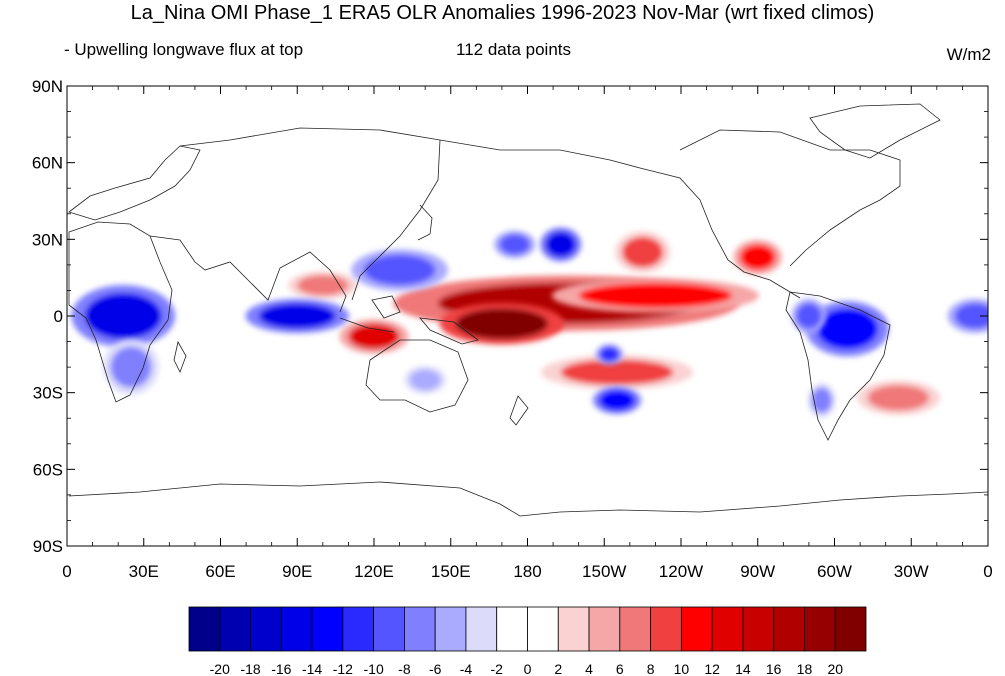  Describe the element at coordinates (528, 668) in the screenshot. I see `colorbar-label: 0` at that location.